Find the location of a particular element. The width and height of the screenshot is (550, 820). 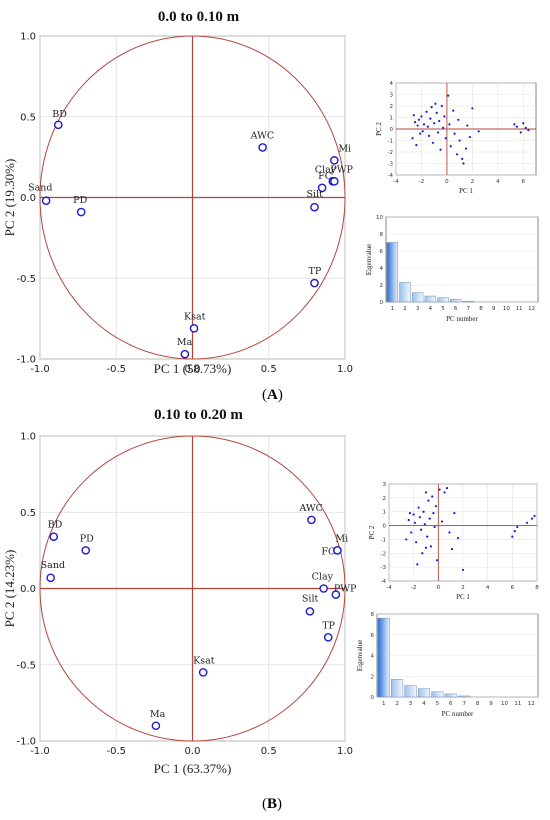

panel-b-scores-y-tick: 3 is located at coordinates (385, 485).